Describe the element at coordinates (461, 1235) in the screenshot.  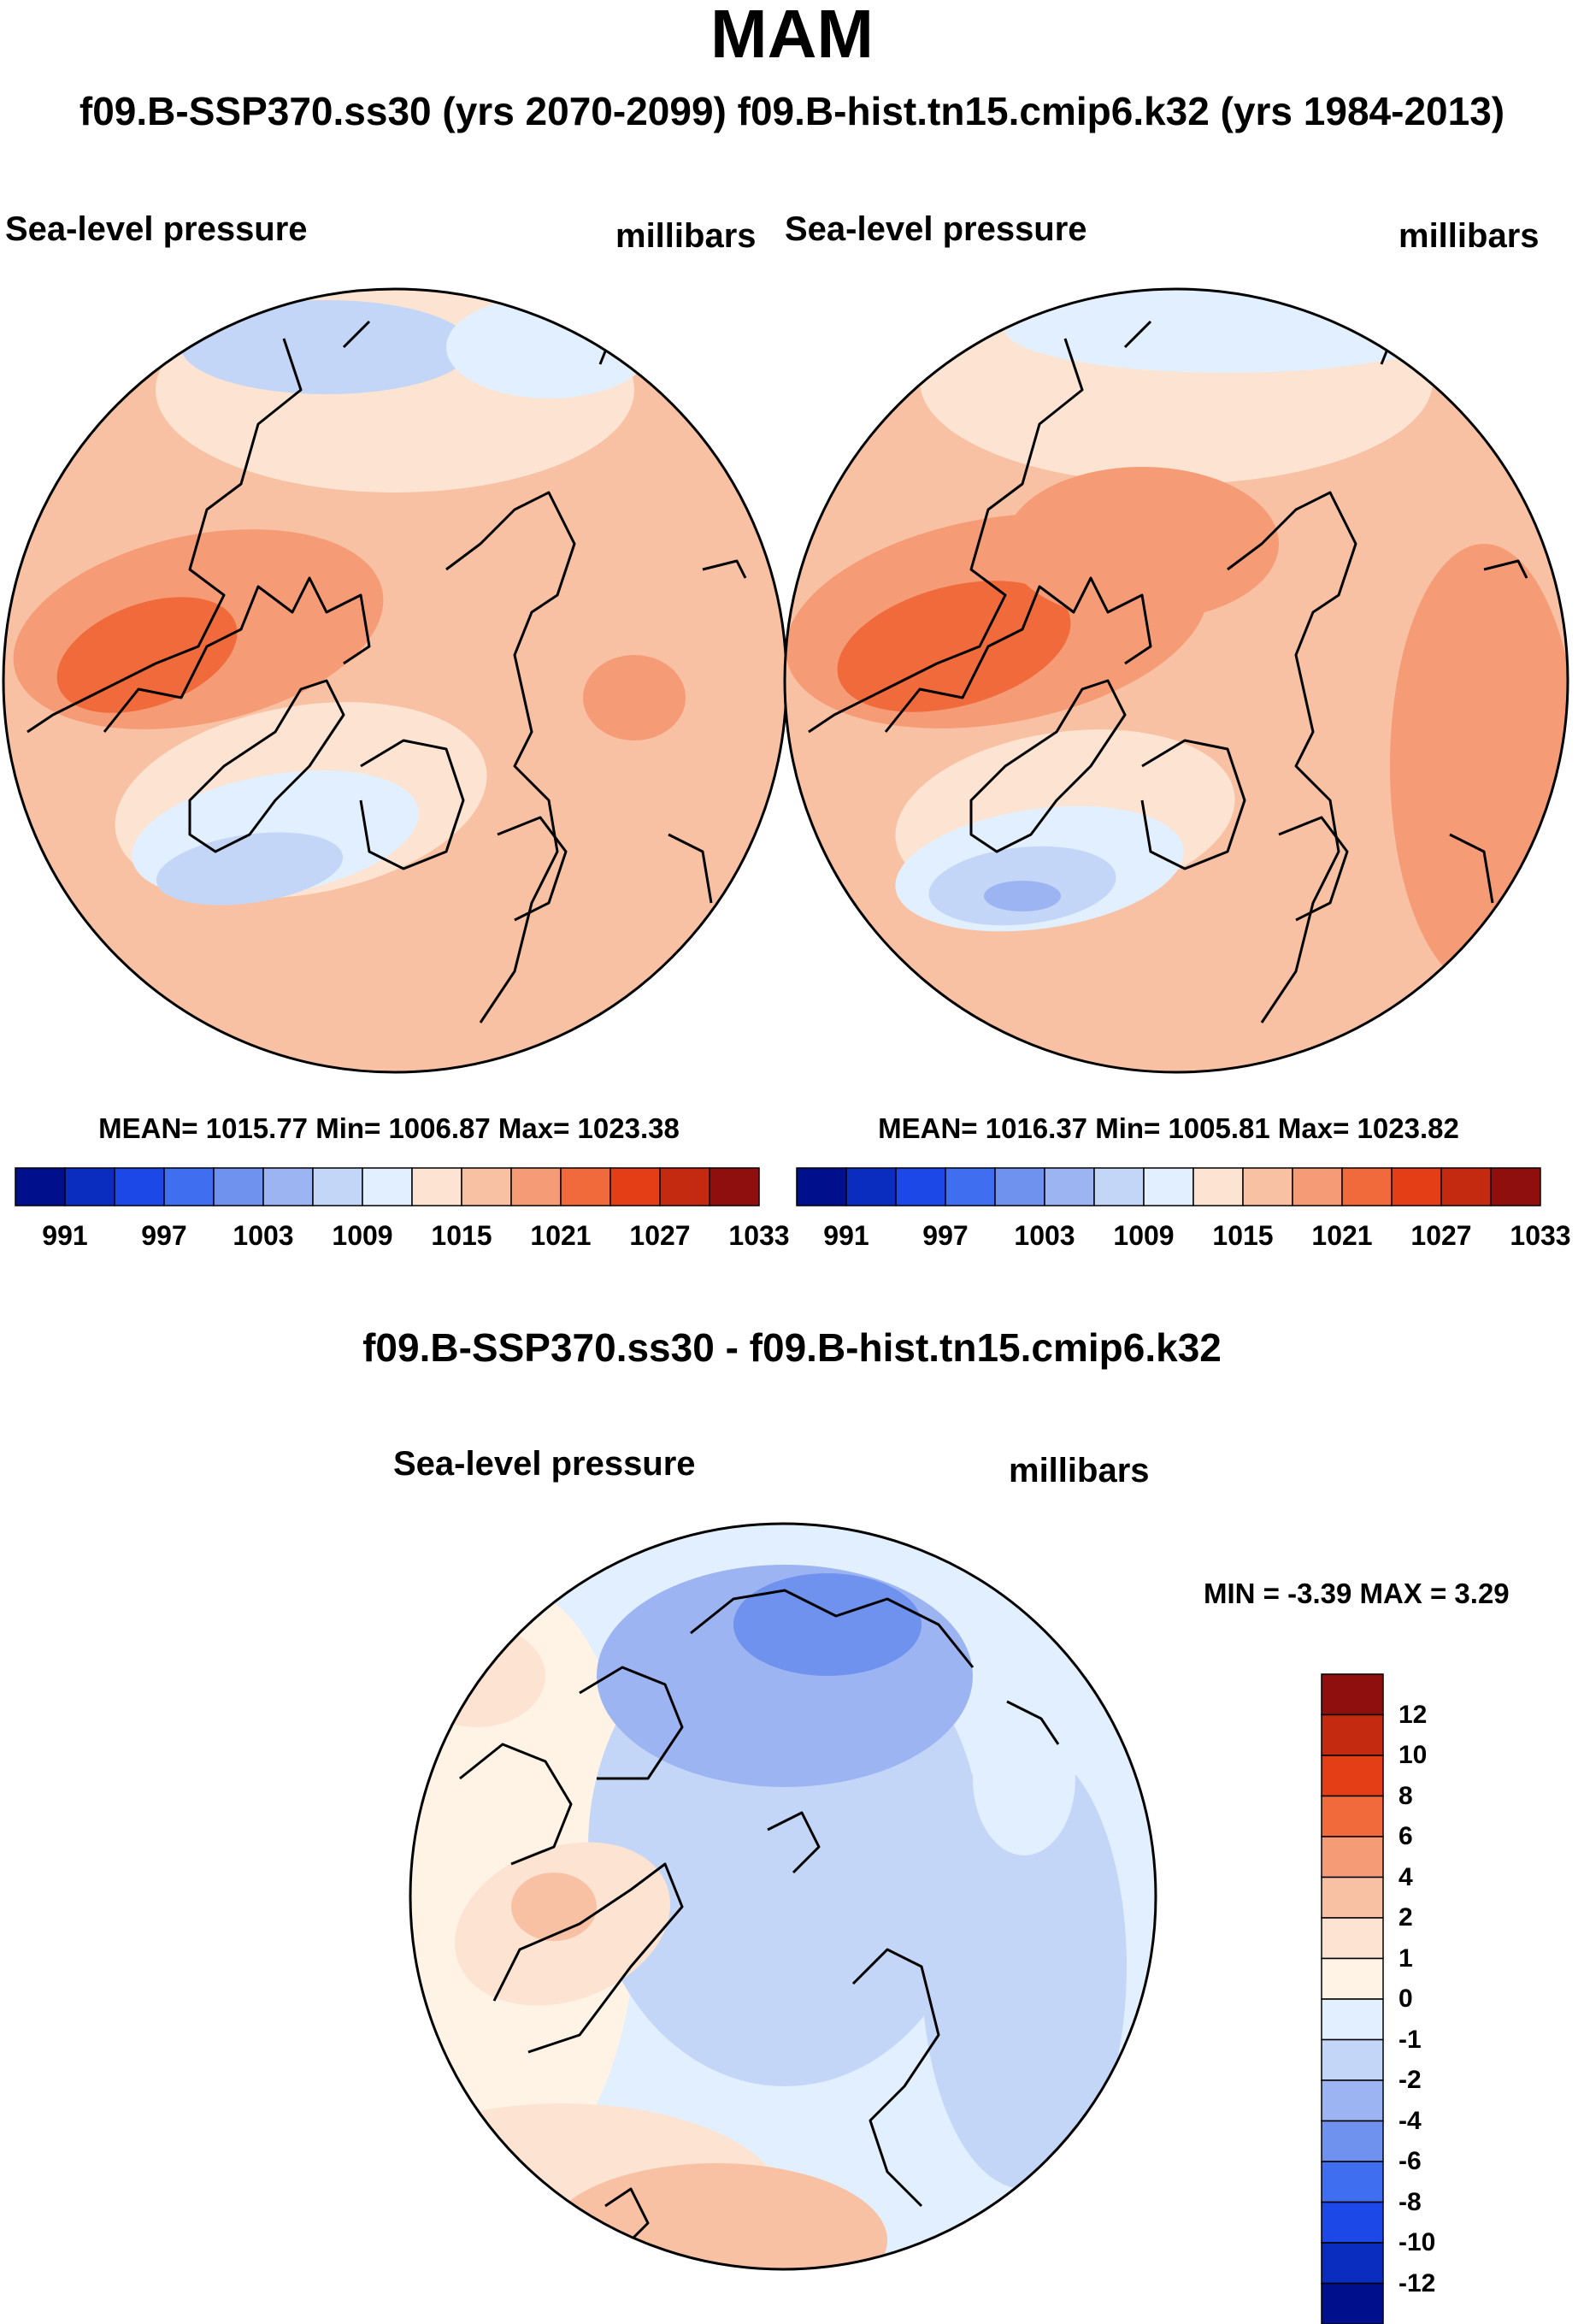
I see `panel1-colorbar-tick: 1015` at that location.